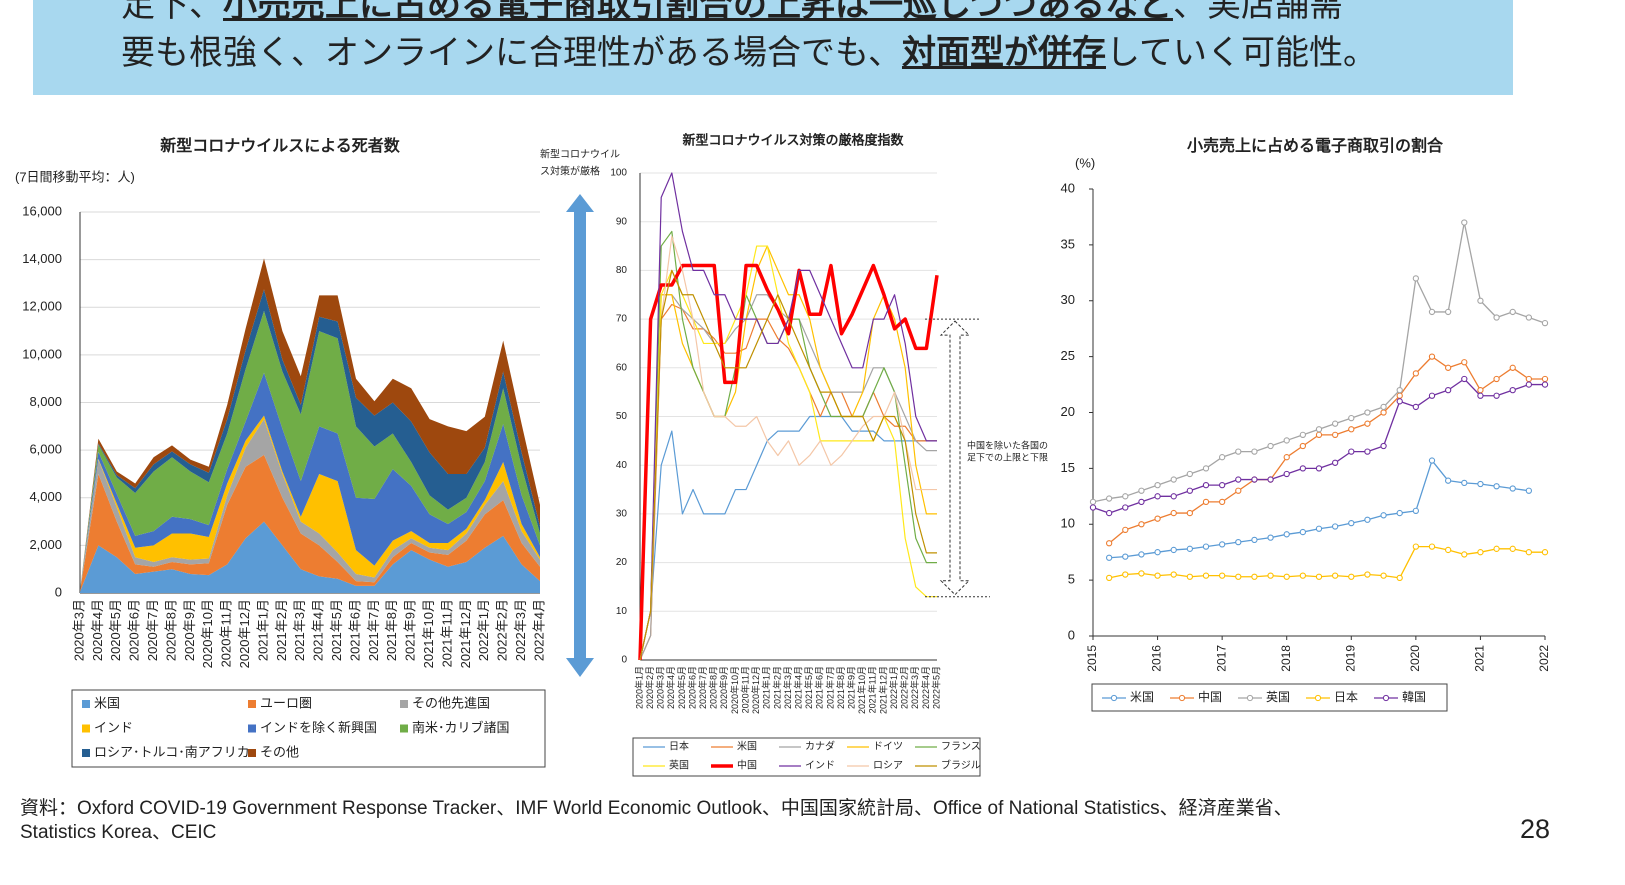 The width and height of the screenshot is (1625, 885). I want to click on legend-label: 米国, so click(747, 746).